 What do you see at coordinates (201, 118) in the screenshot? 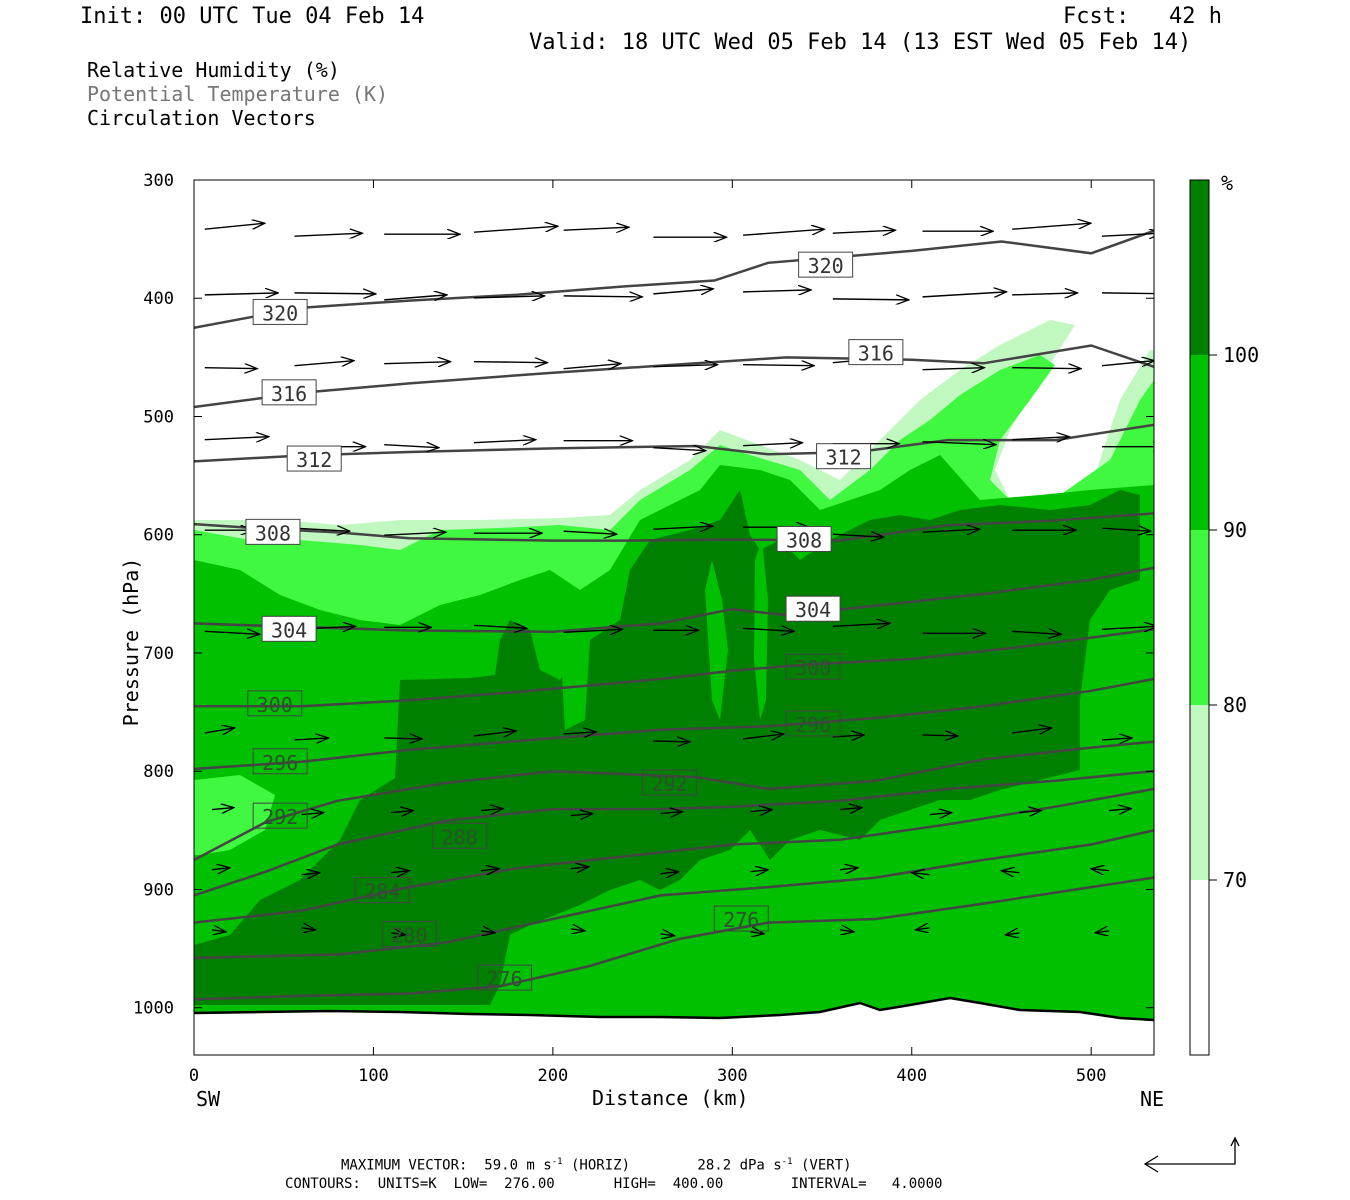
I see `legend-vectors: Circulation Vectors` at bounding box center [201, 118].